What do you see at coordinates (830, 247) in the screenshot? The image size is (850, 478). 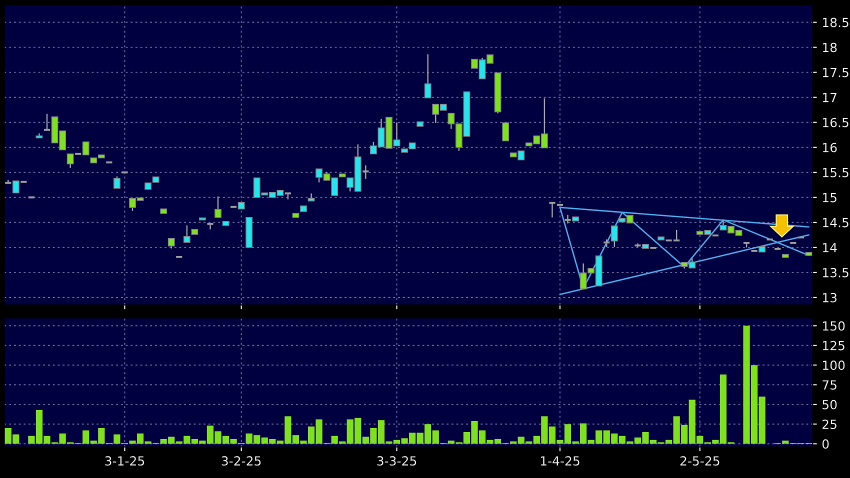 I see `y-tick-label: 14` at bounding box center [830, 247].